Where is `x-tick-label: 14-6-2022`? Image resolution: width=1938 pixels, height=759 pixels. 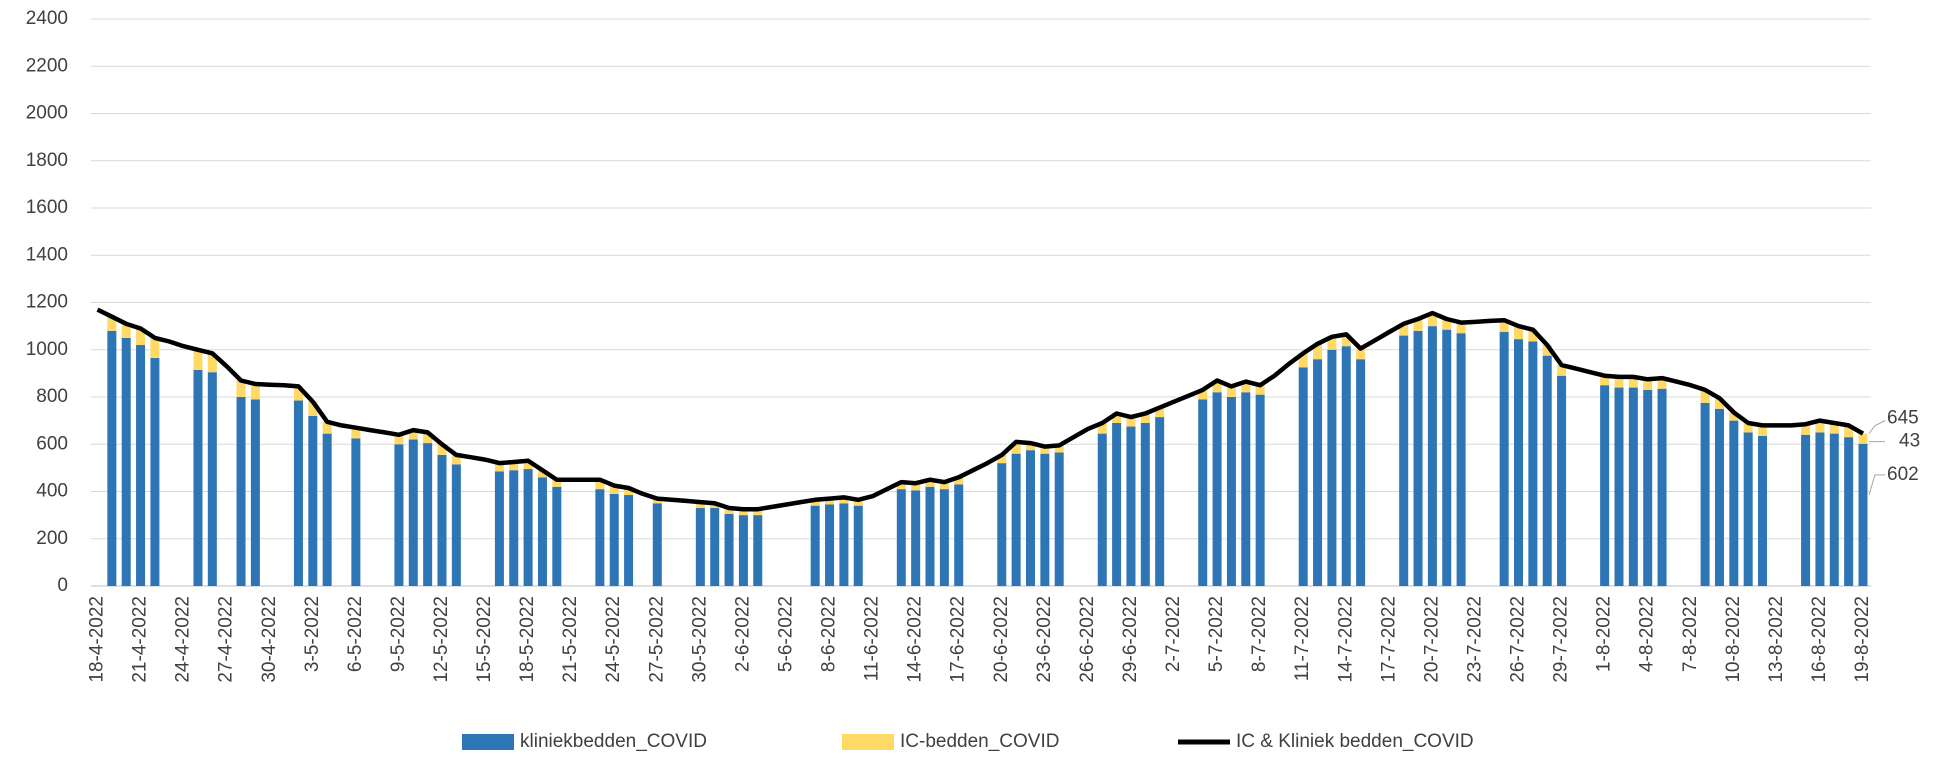
x-tick-label: 14-6-2022 is located at coordinates (915, 639).